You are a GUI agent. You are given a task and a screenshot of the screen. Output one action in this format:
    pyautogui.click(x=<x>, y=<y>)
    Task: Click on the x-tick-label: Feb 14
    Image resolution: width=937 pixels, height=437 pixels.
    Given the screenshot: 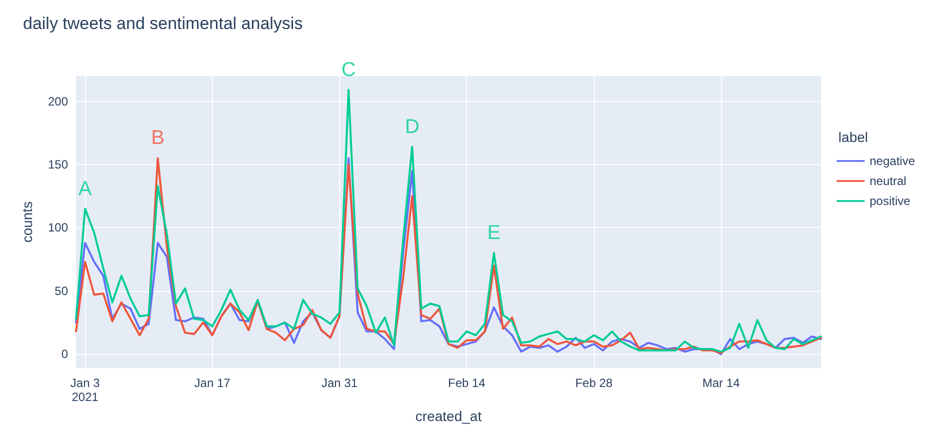 What is the action you would take?
    pyautogui.click(x=467, y=383)
    